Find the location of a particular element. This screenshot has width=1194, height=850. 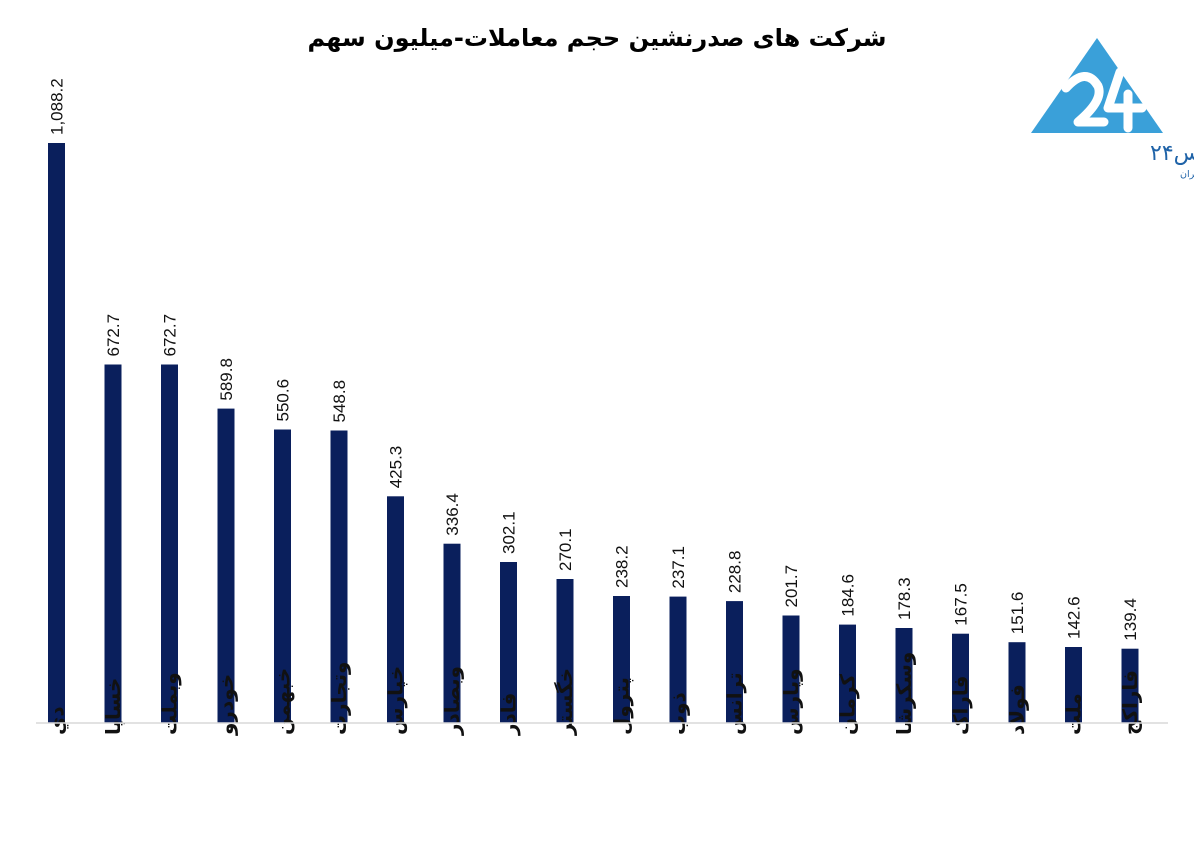

category-label: خبهمن is located at coordinates (283, 701).